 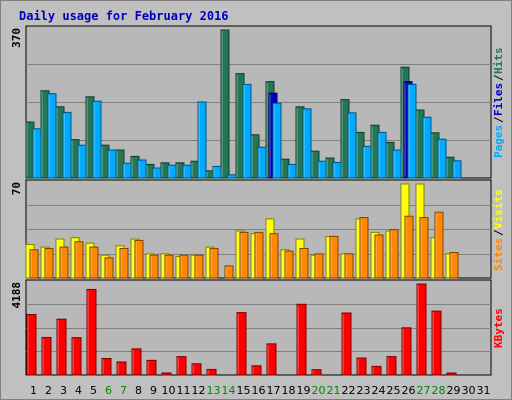 I want to click on x-tick-label: 10, so click(x=169, y=390).